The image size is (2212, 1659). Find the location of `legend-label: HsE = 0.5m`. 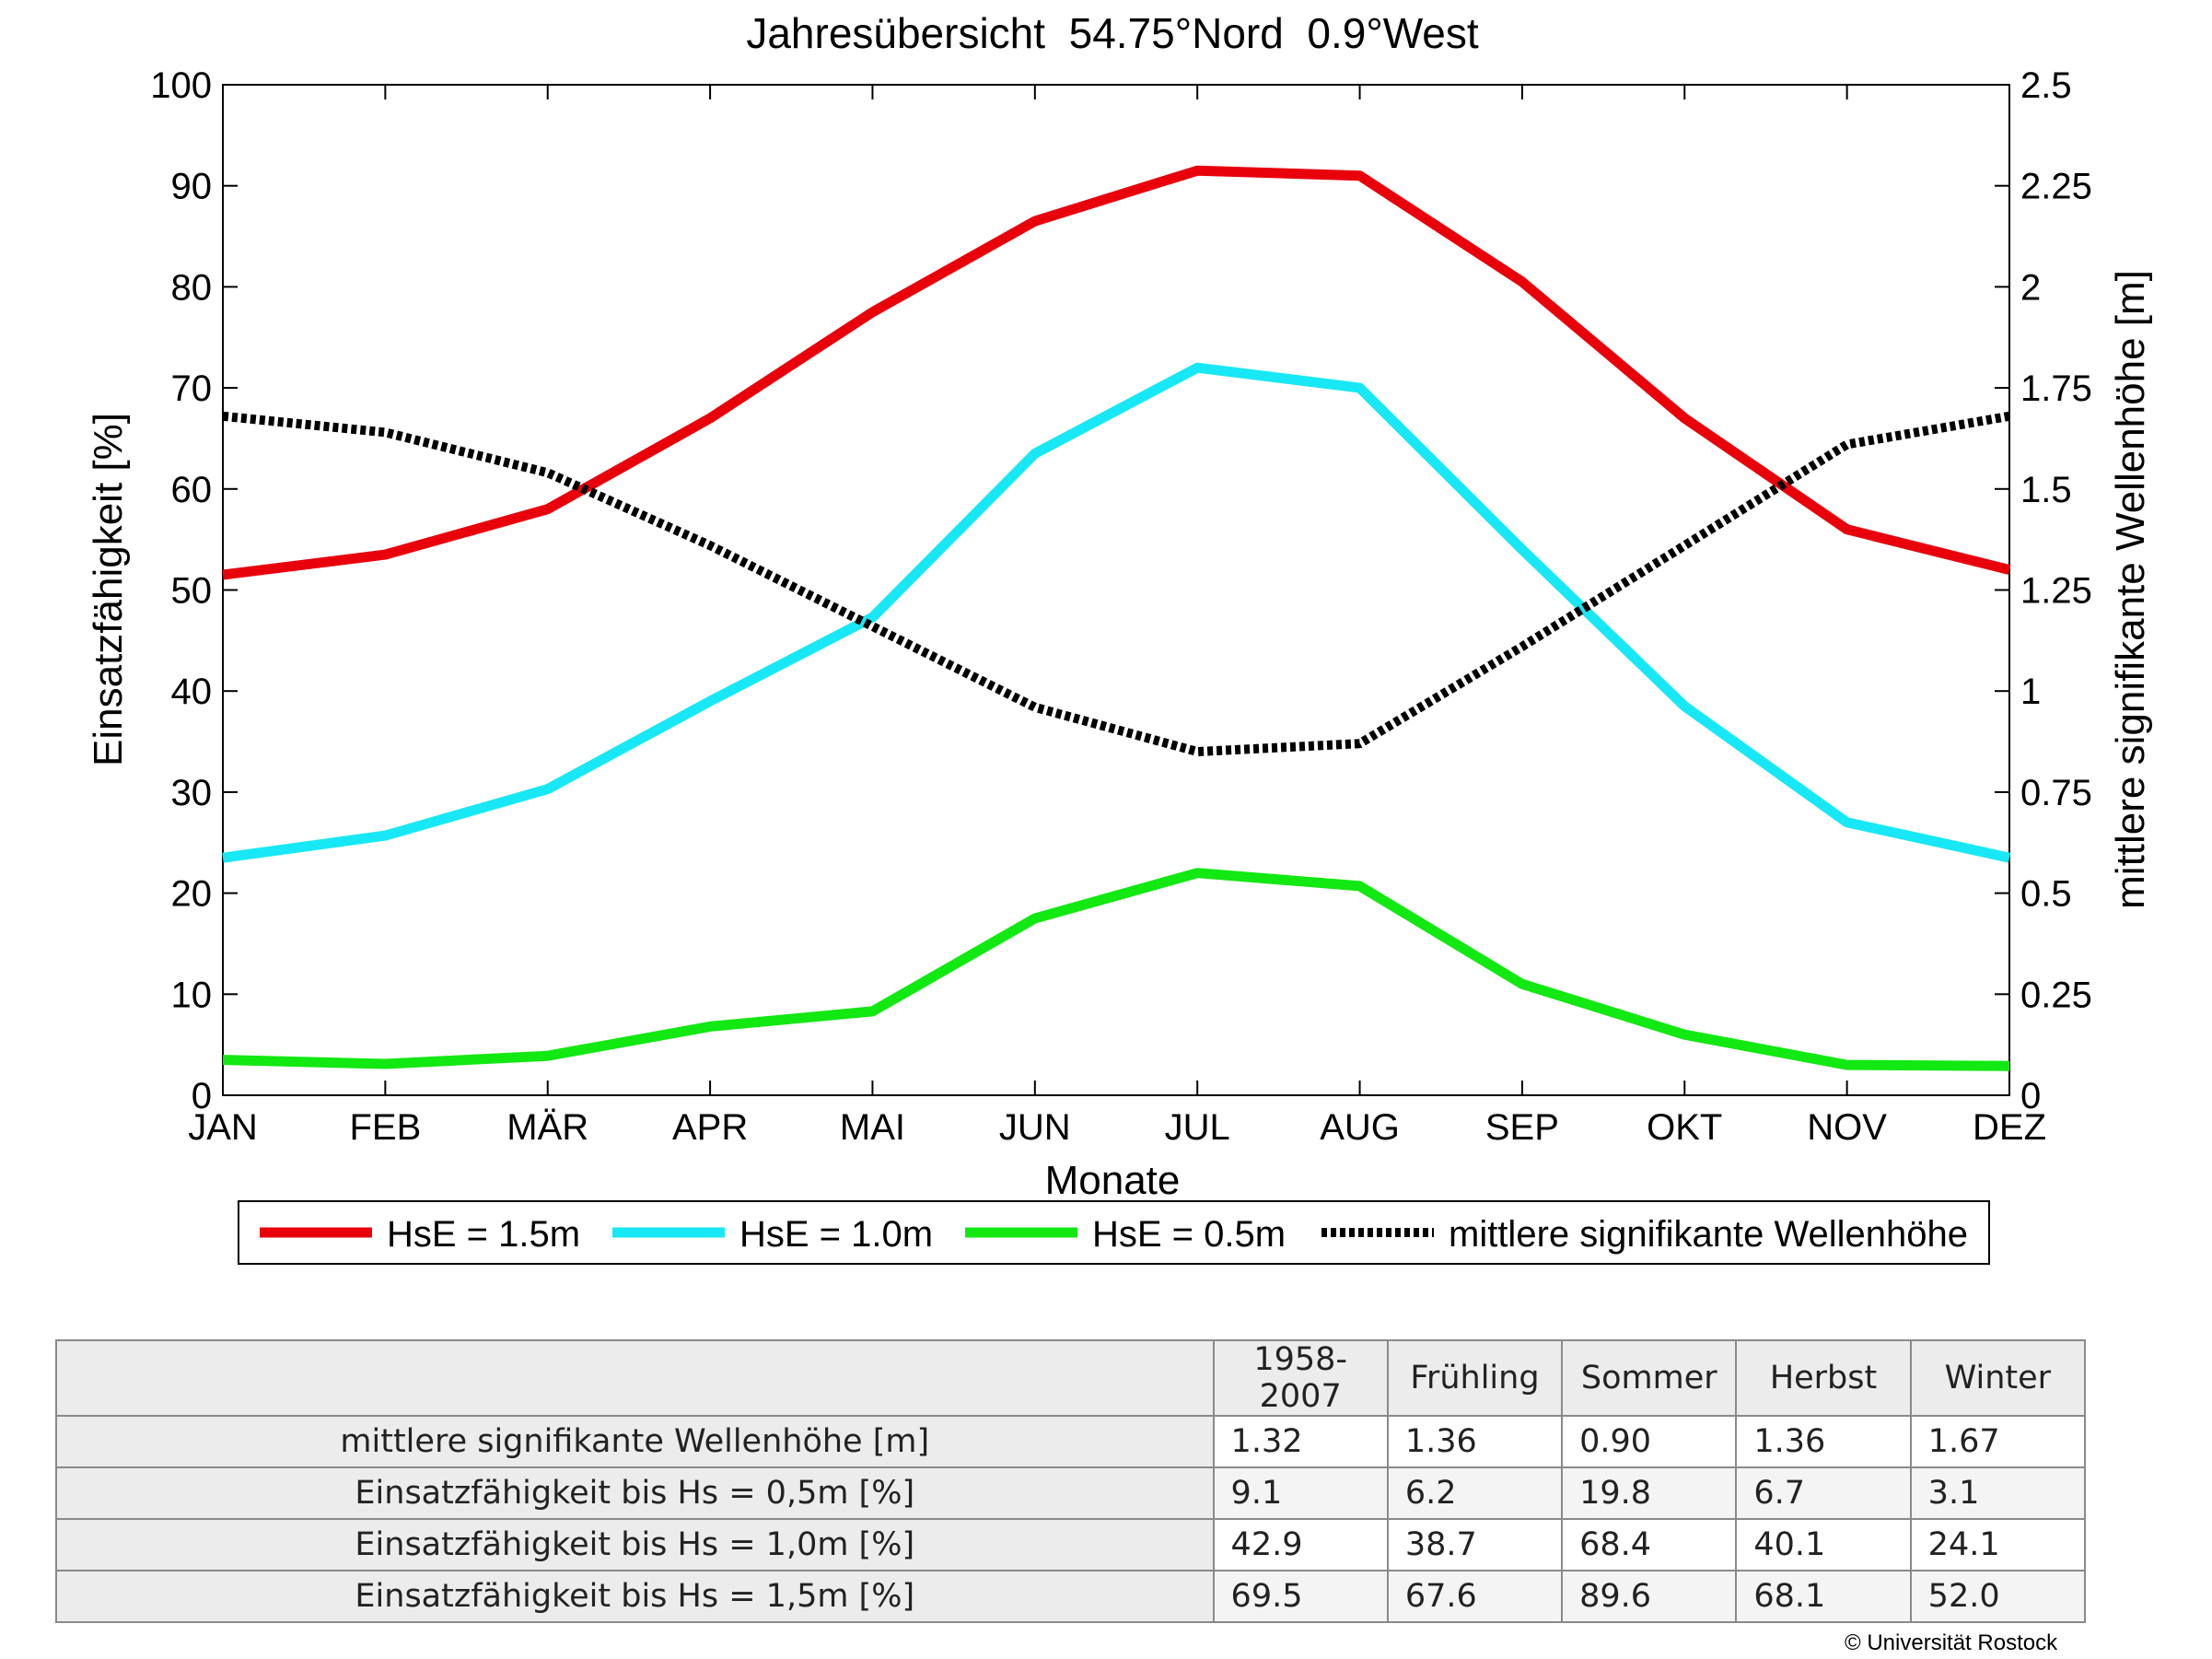

legend-label: HsE = 0.5m is located at coordinates (1189, 1234).